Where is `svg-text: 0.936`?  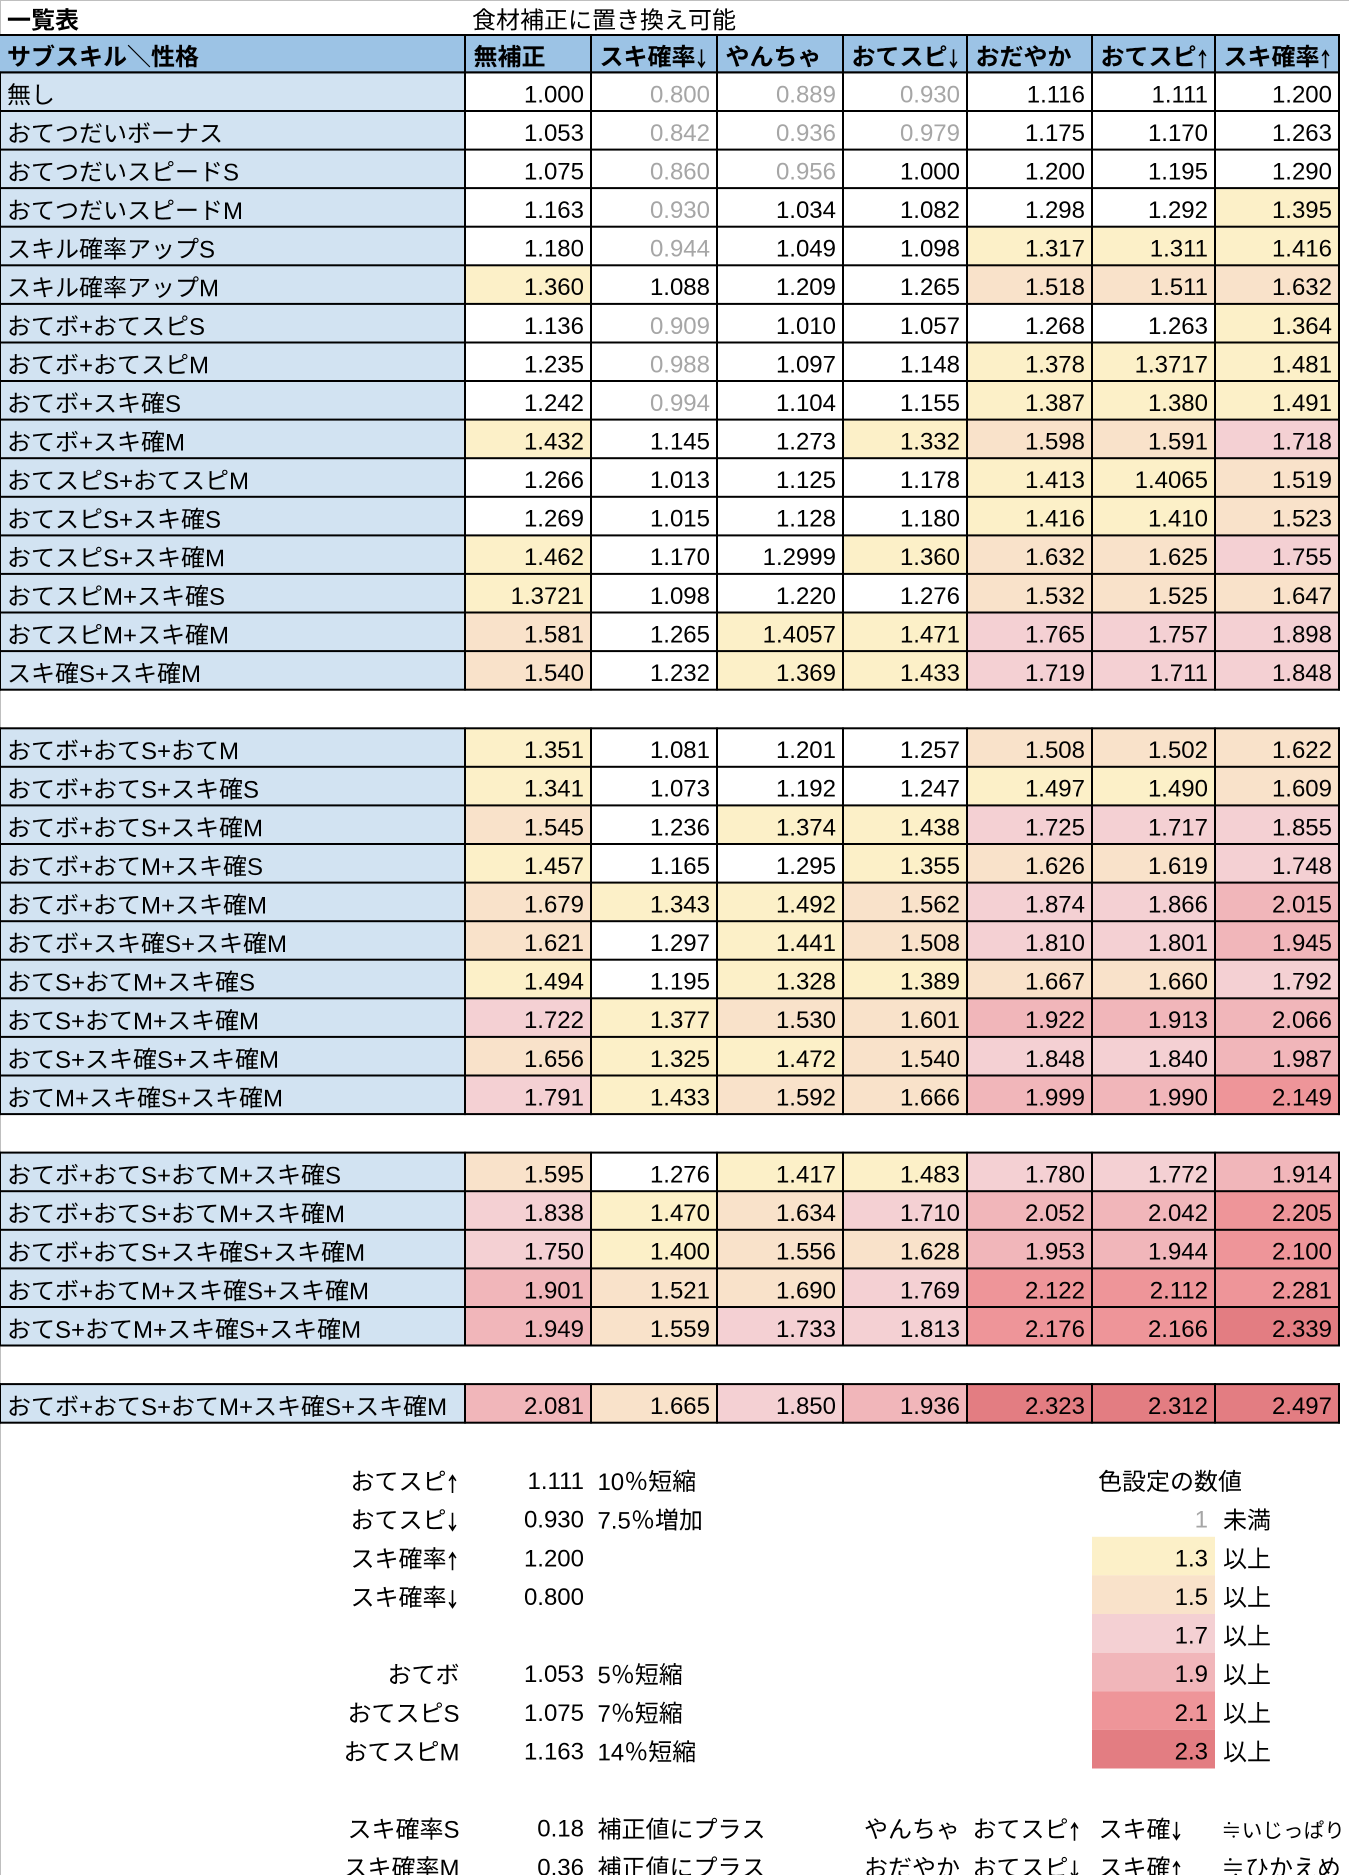 svg-text: 0.936 is located at coordinates (806, 133).